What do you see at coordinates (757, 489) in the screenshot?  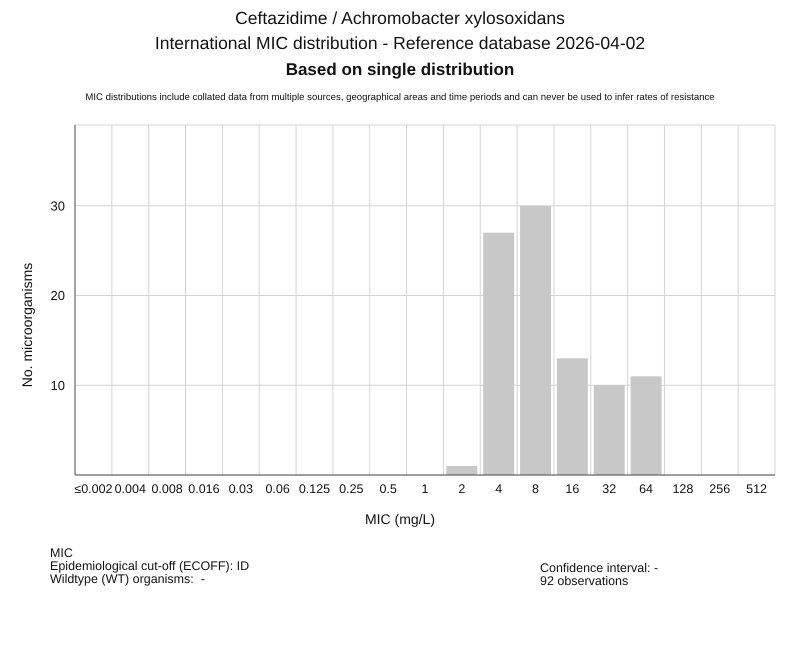 I see `x-tick-label: 512` at bounding box center [757, 489].